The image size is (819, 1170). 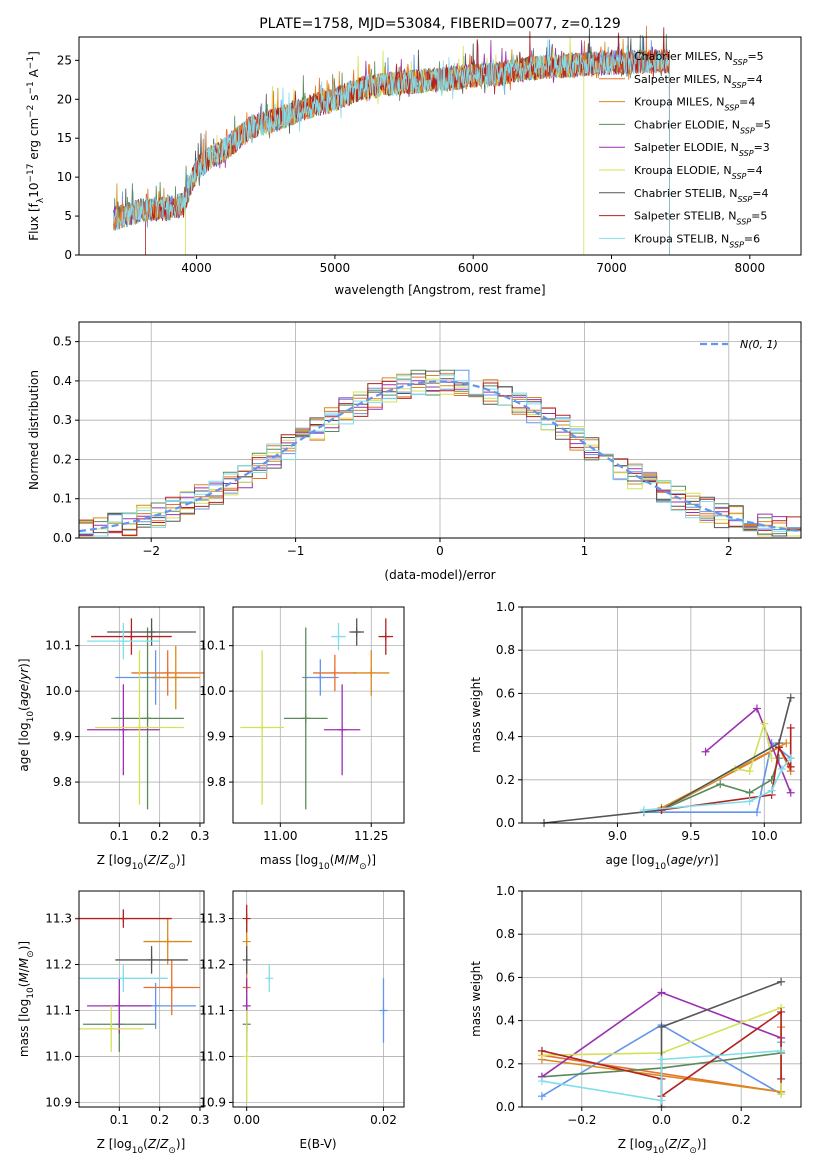 I want to click on y-tick-label: 0.5, so click(x=62, y=342).